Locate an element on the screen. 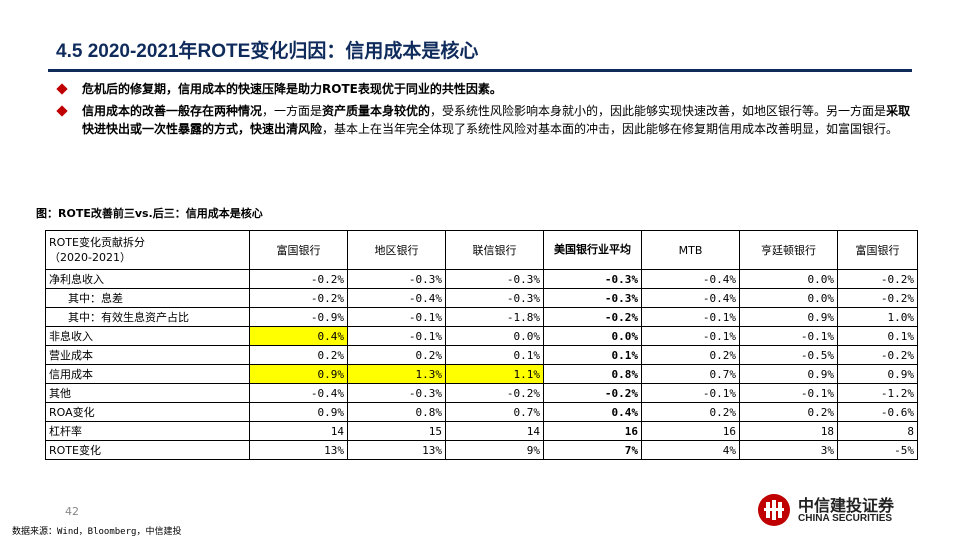  table-row: 信用成本 0.9% 1.3% 1.1% 0.8% 0.7% 0.9% 0.9% is located at coordinates (481, 374).